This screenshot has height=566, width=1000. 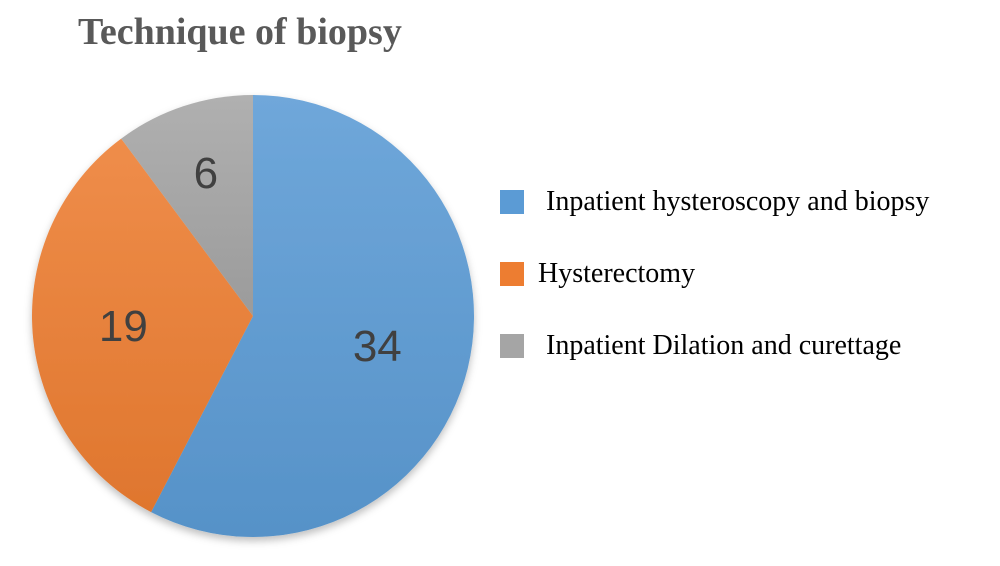 What do you see at coordinates (206, 173) in the screenshot?
I see `pie-data-label: 6` at bounding box center [206, 173].